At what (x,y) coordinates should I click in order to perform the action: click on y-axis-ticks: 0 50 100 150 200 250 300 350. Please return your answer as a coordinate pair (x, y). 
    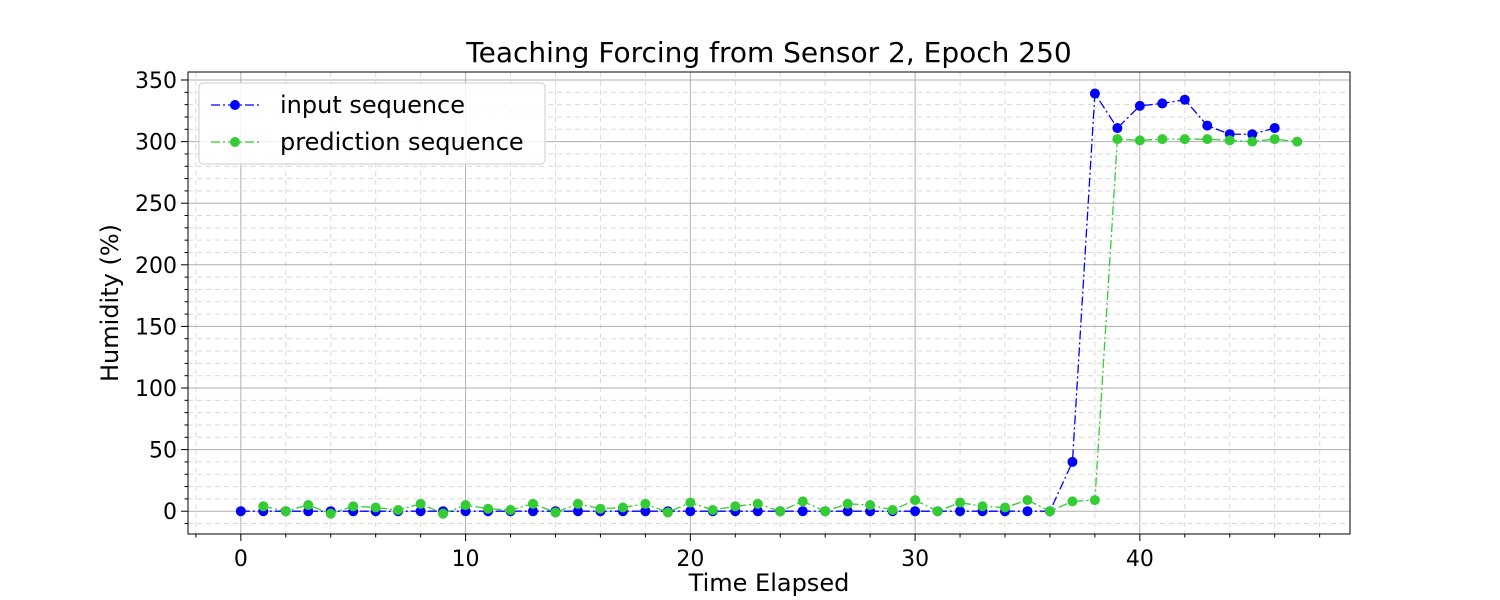
    Looking at the image, I should click on (161, 297).